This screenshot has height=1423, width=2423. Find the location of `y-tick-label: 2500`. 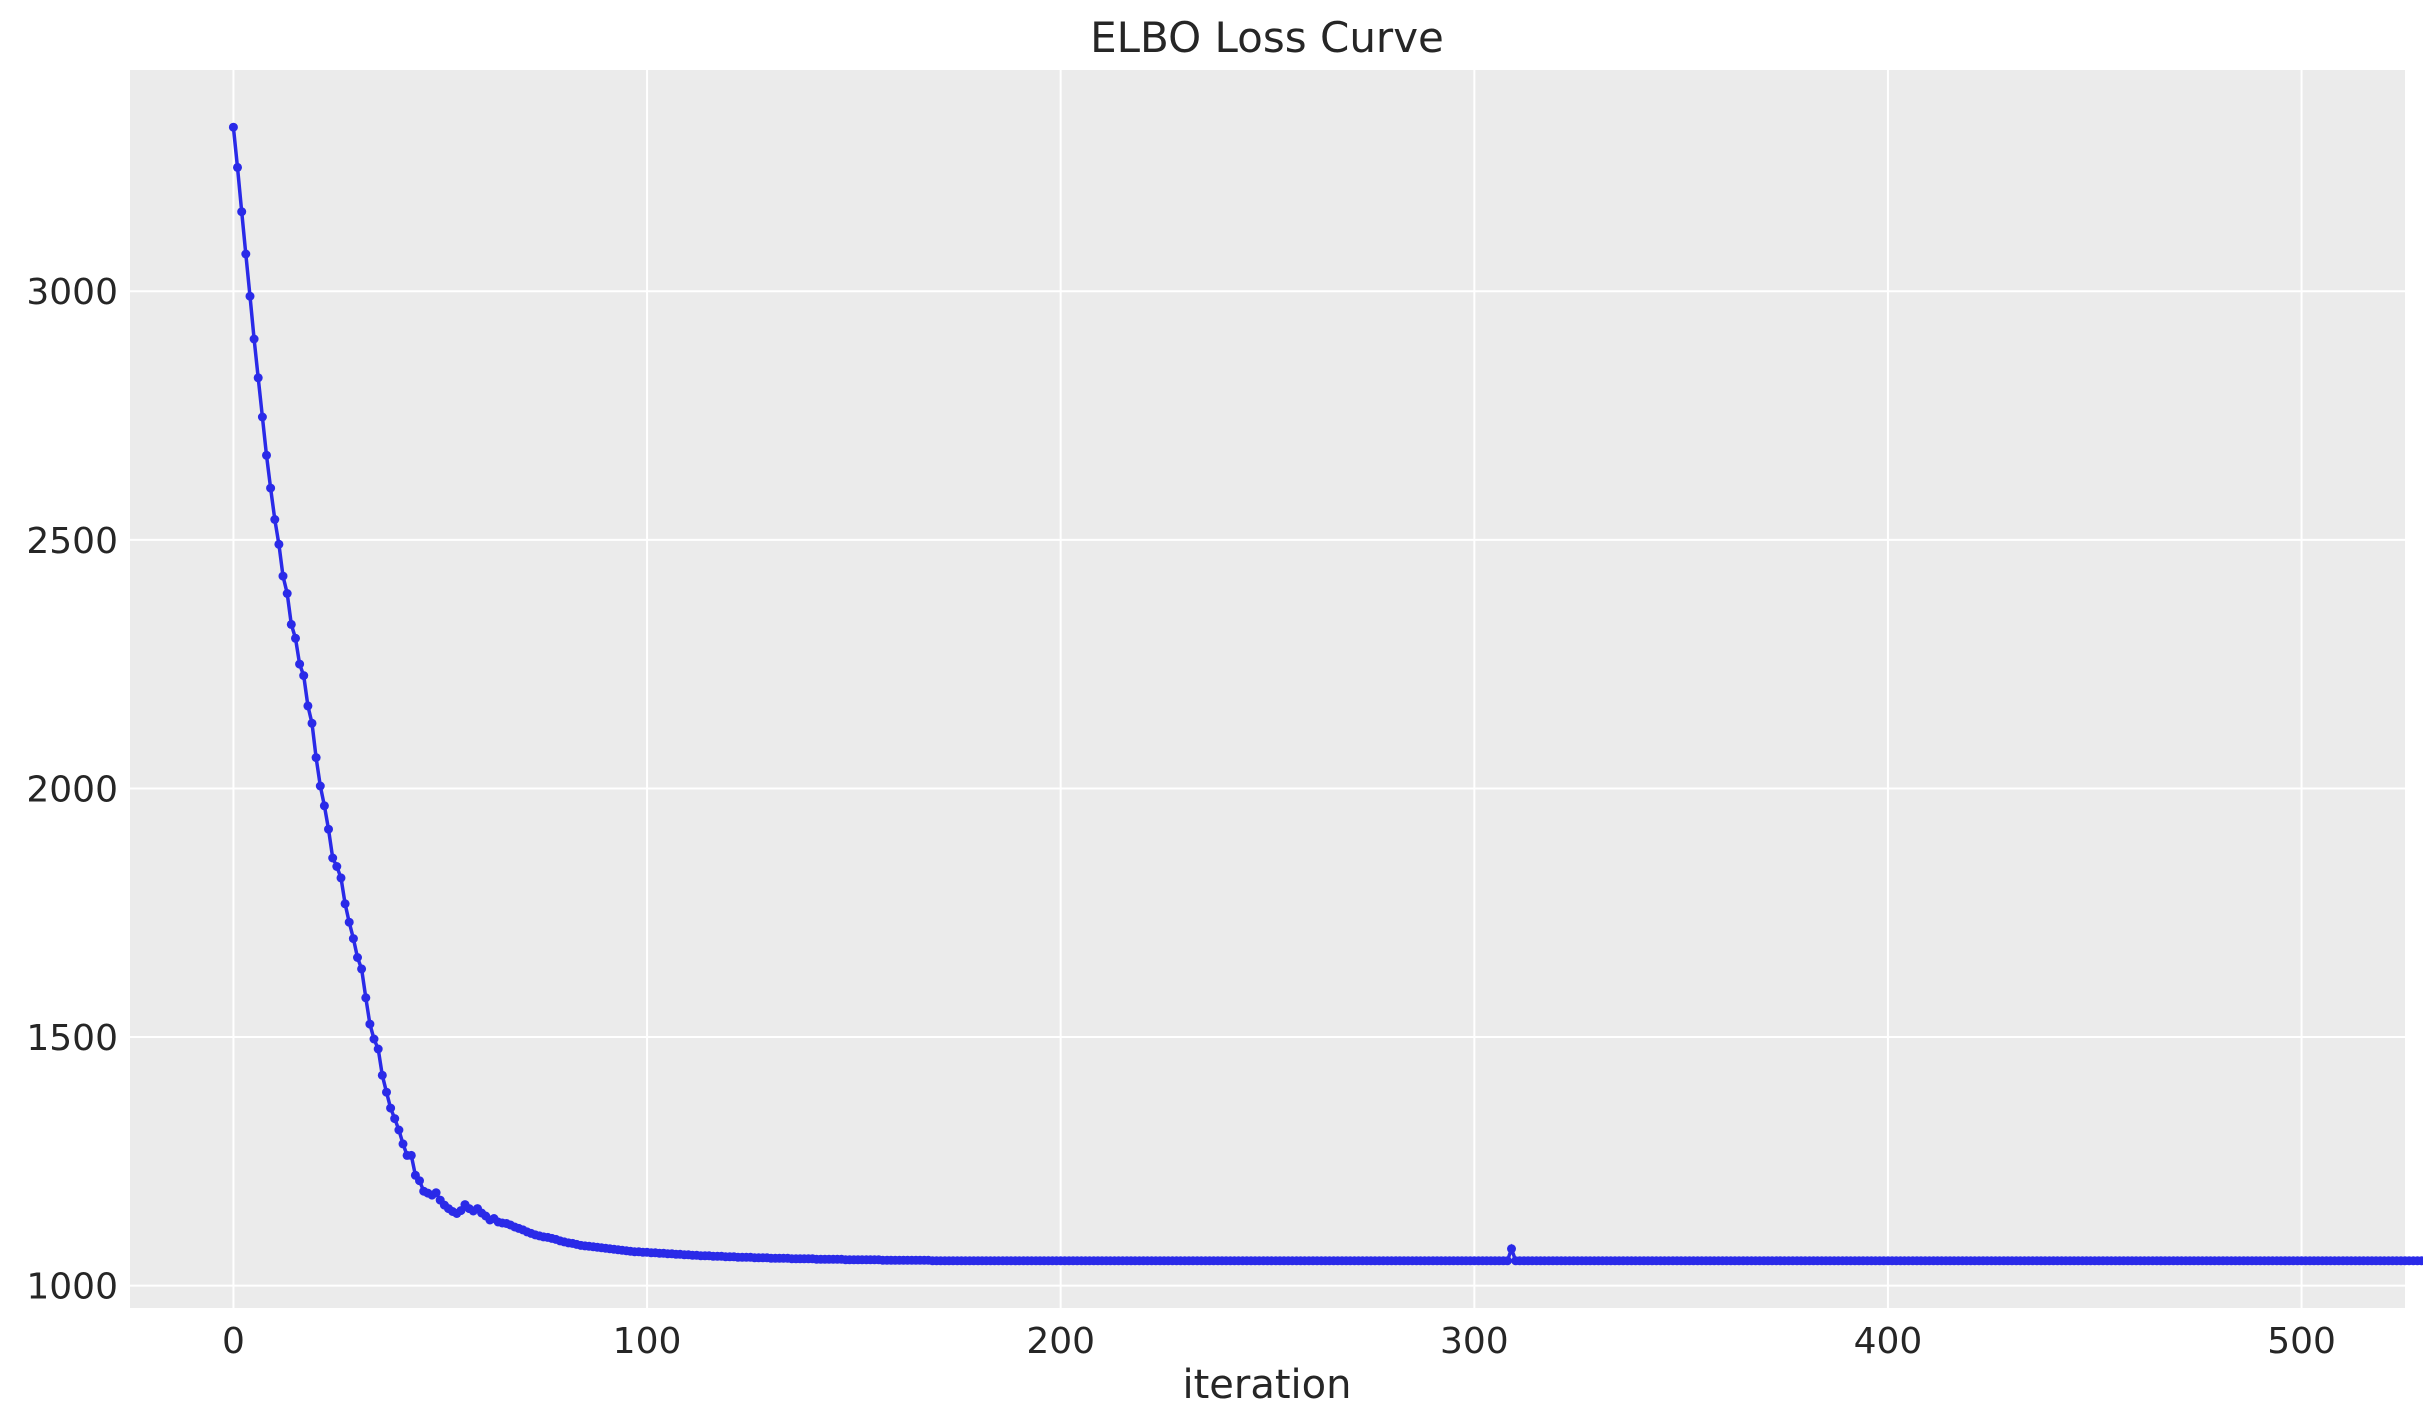

y-tick-label: 2500 is located at coordinates (72, 541).